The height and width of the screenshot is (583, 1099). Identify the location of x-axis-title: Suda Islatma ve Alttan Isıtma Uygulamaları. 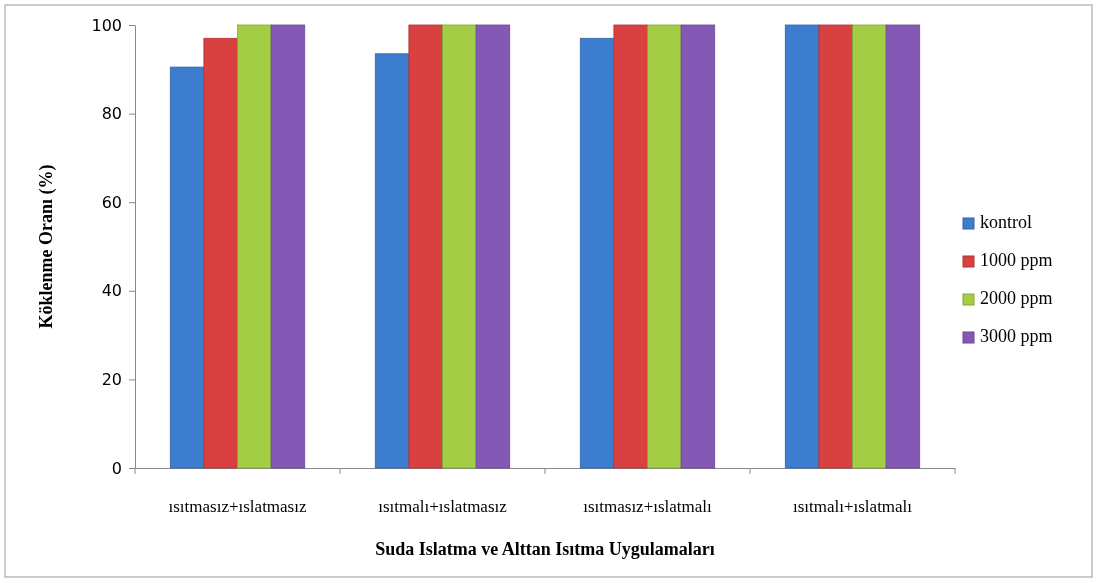
(545, 549).